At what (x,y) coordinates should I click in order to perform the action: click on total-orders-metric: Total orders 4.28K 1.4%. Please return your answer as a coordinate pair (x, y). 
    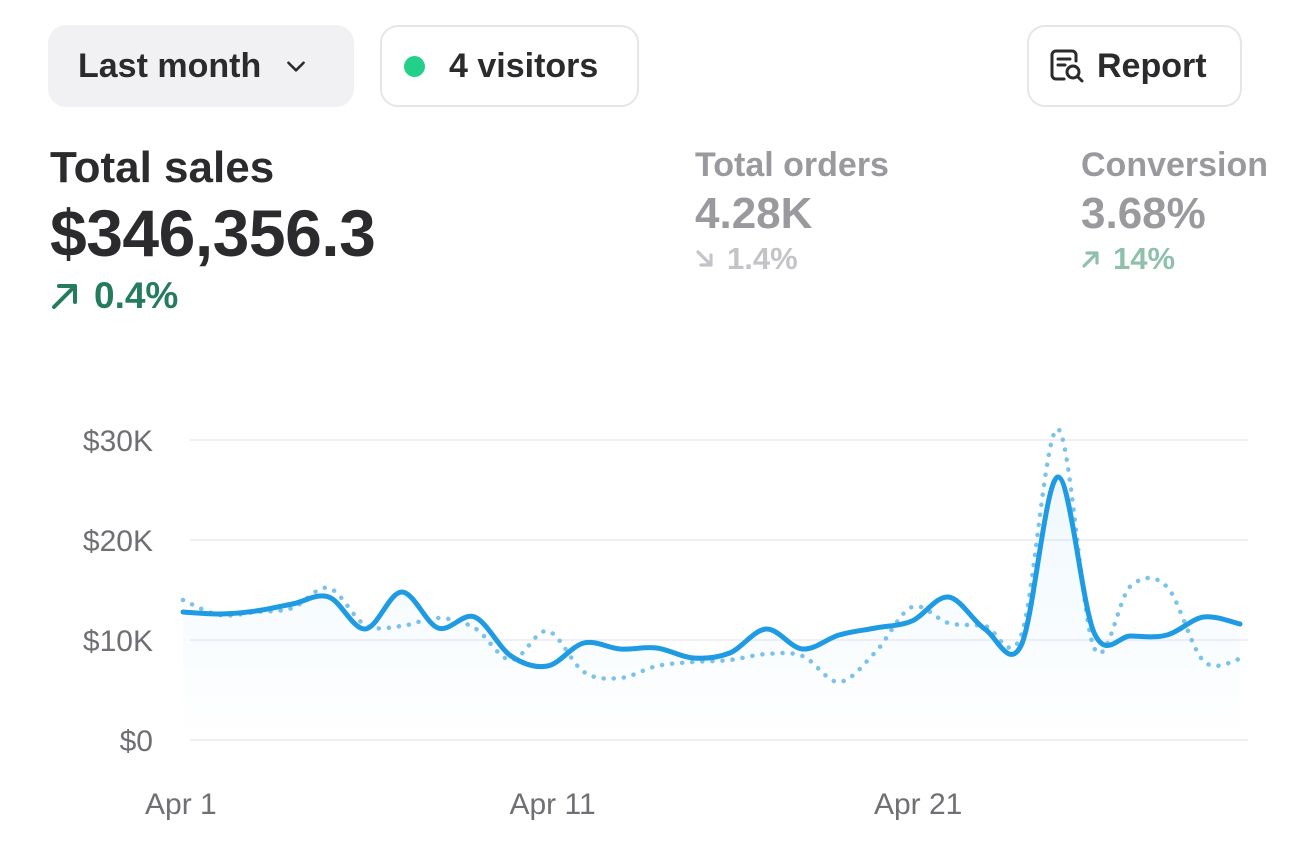
    Looking at the image, I should click on (792, 211).